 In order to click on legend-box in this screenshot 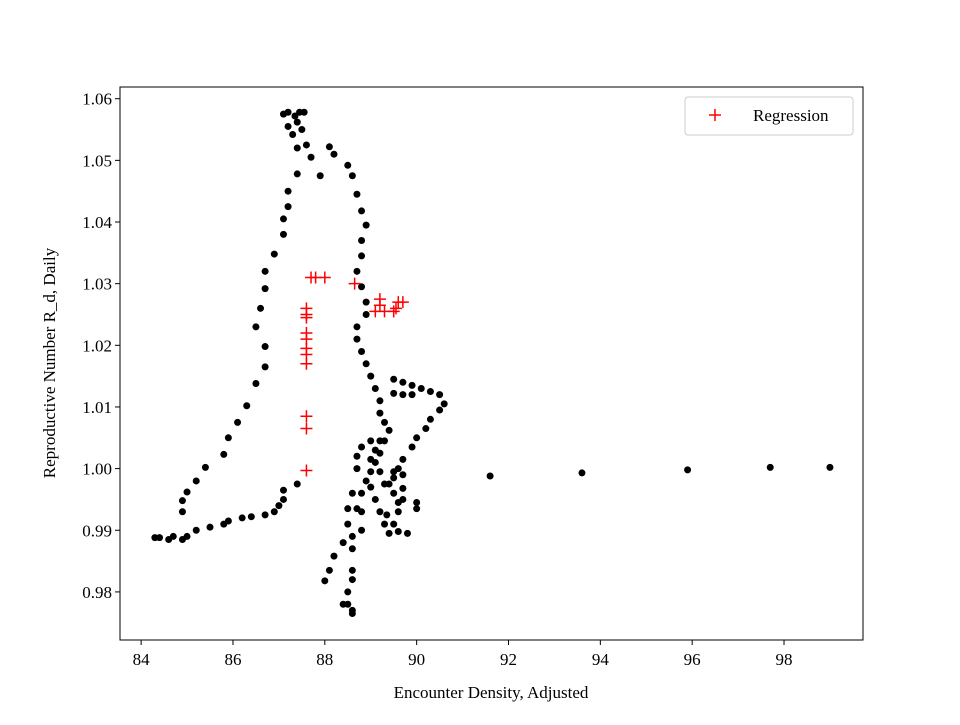, I will do `click(769, 116)`.